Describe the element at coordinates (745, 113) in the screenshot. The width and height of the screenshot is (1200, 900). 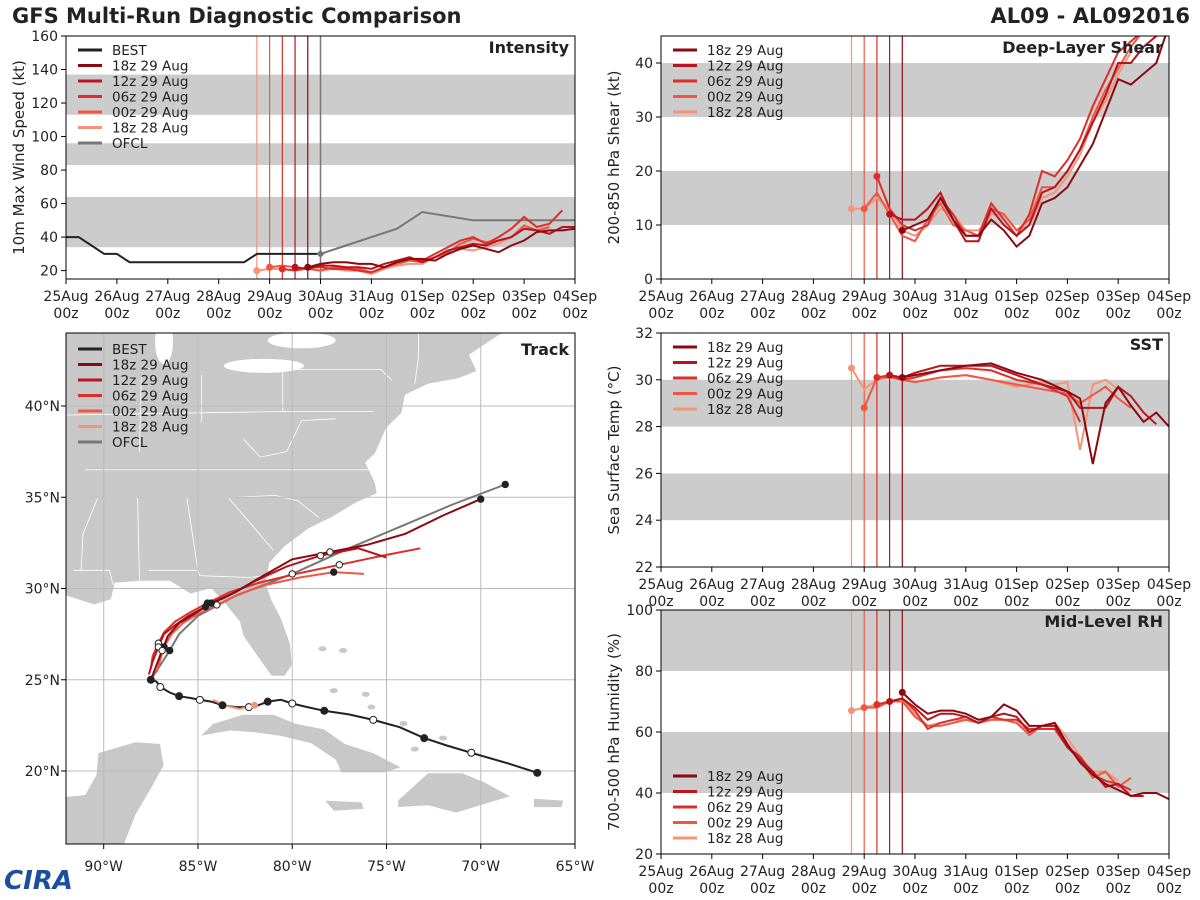
I see `shear-legend-label: 18z 28 Aug` at that location.